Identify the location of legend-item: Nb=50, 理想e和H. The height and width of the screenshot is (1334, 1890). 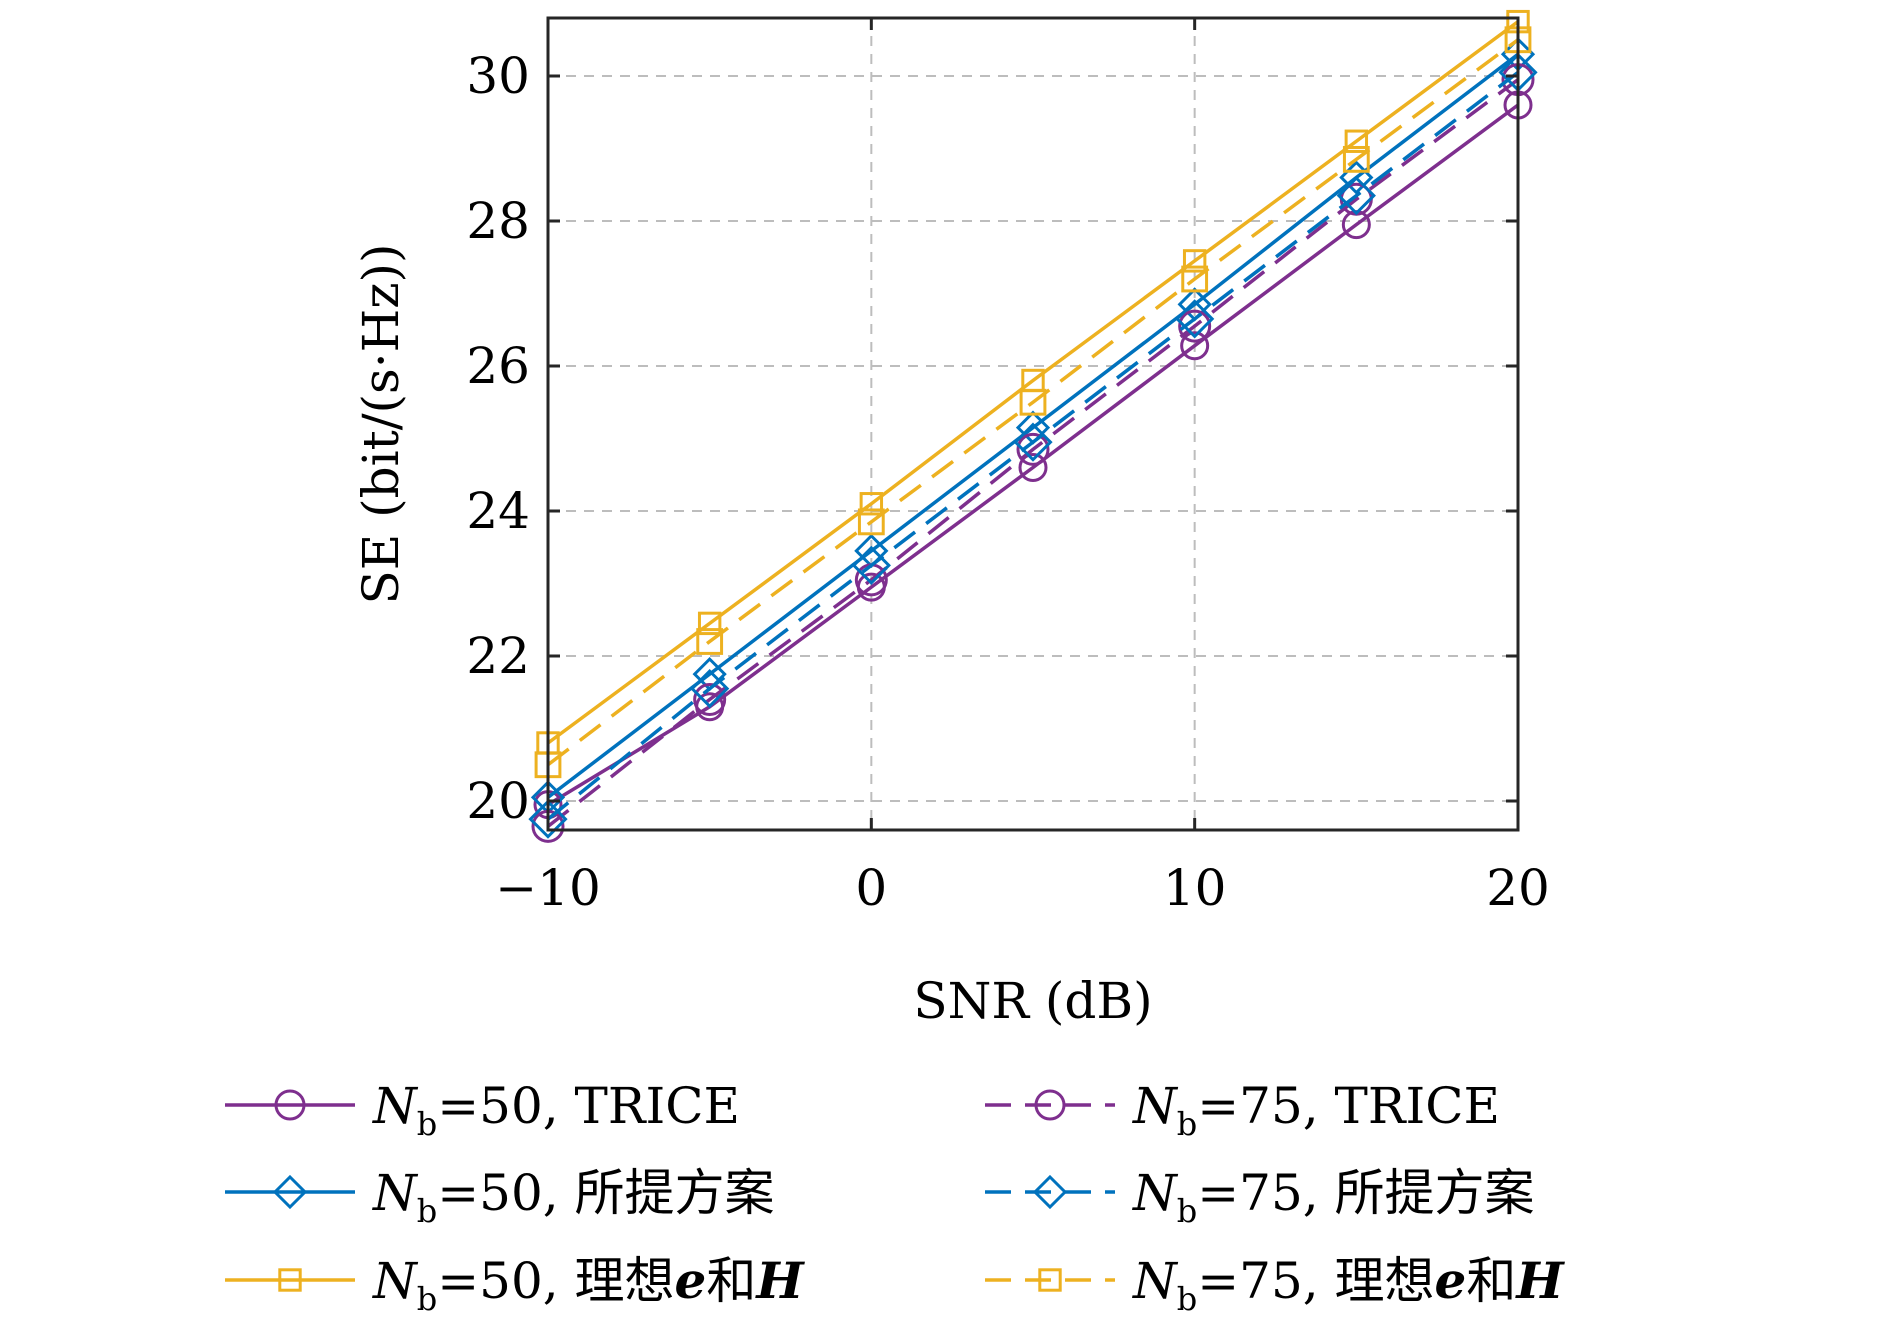
(515, 1284).